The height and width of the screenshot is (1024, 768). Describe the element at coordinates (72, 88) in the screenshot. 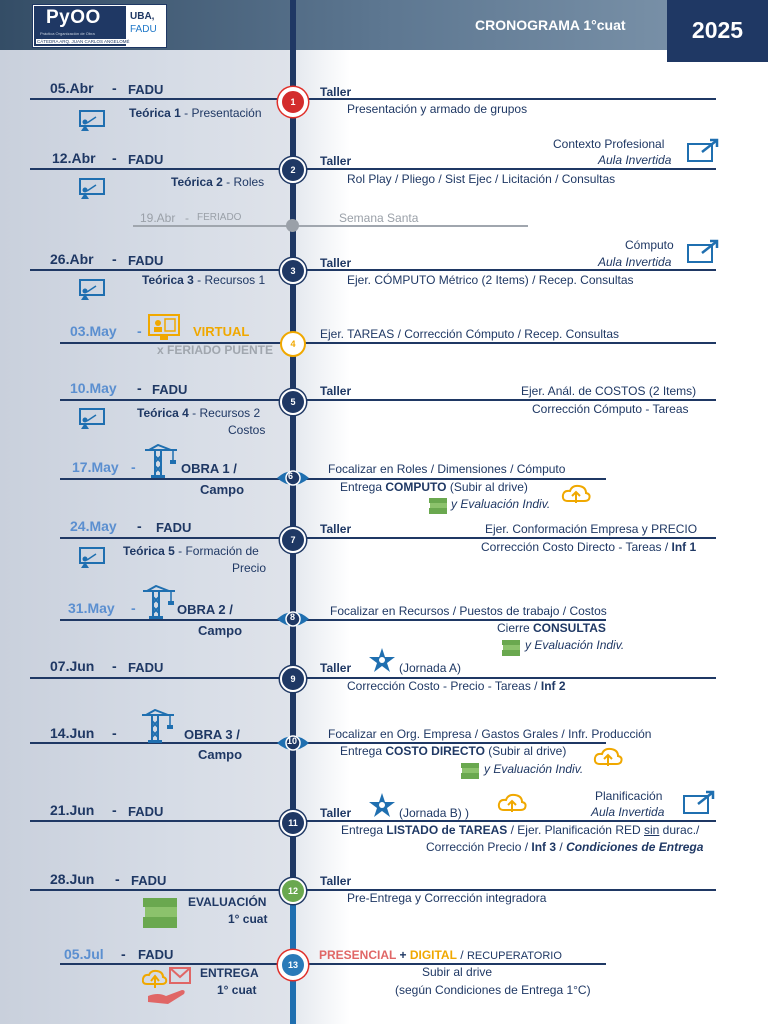

I see `session-date: 05.Abr` at that location.